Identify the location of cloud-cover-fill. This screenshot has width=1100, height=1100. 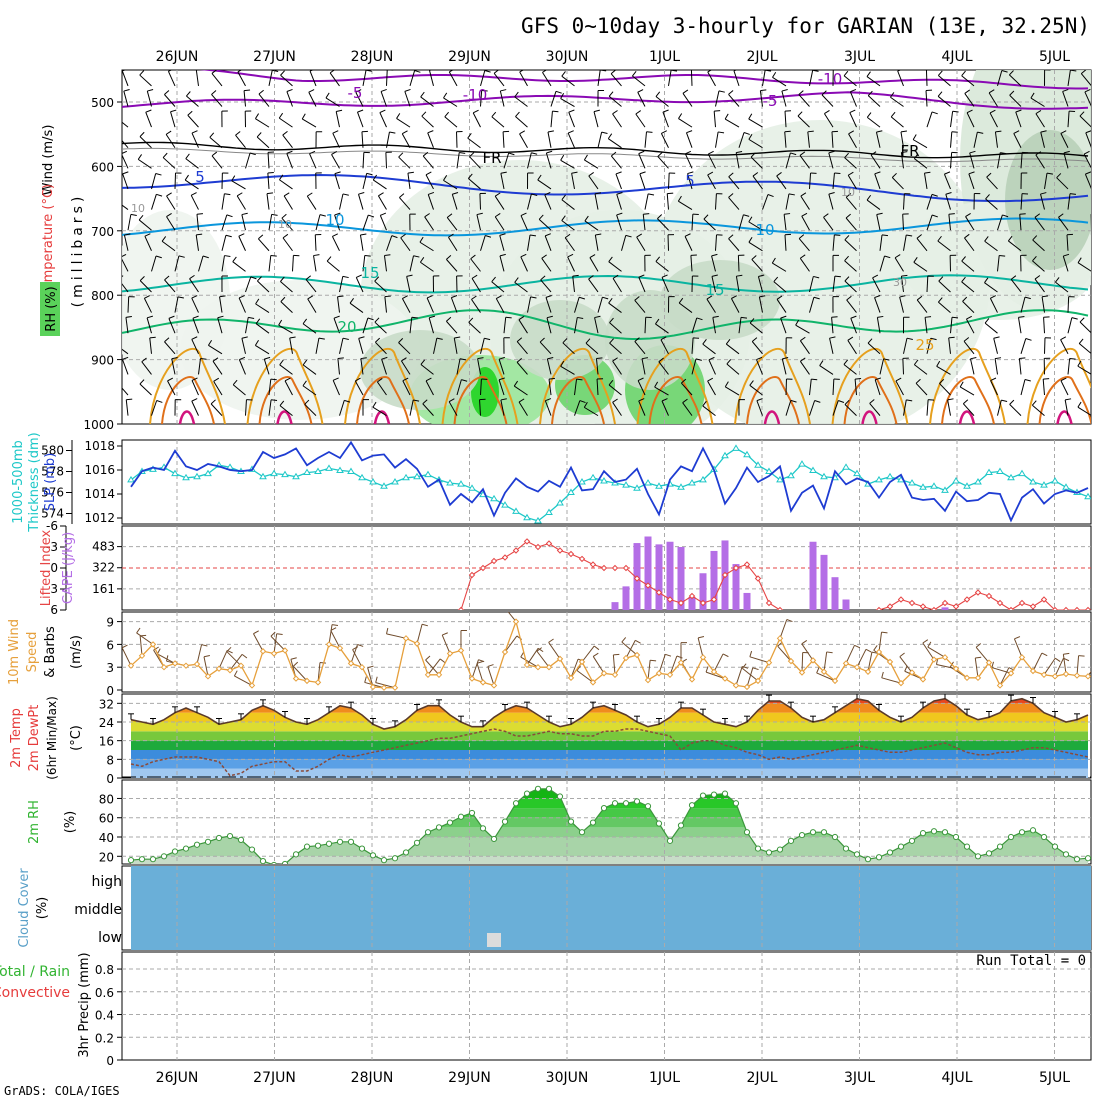
(611, 908).